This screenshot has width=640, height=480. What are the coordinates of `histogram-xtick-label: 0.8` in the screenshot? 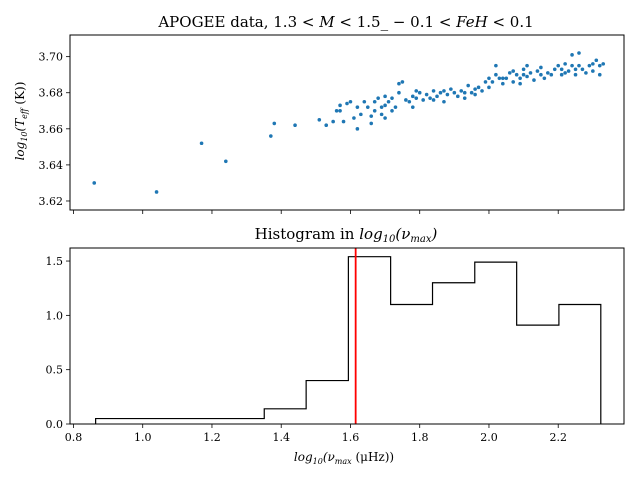 It's located at (74, 437).